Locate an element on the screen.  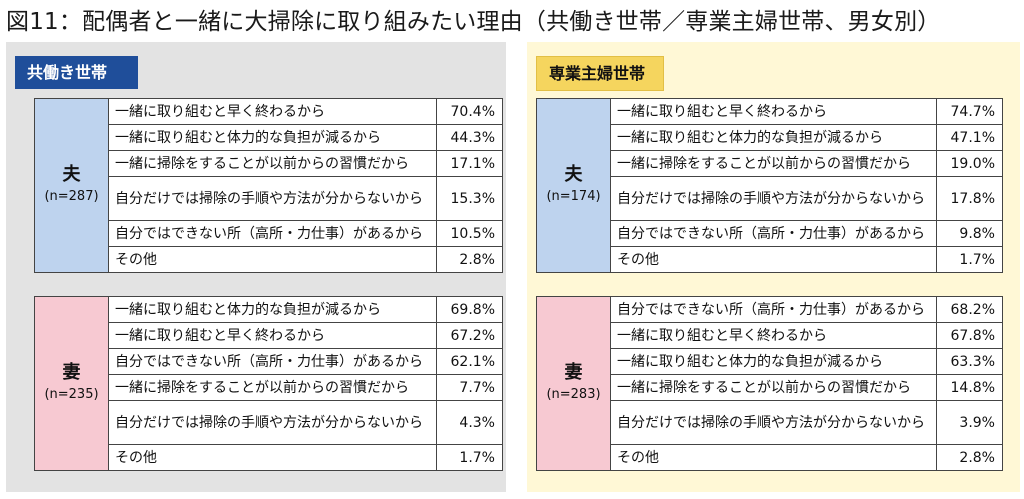
table-row: 自分だけでは掃除の手順や方法が分からないから 4.3% is located at coordinates (269, 422).